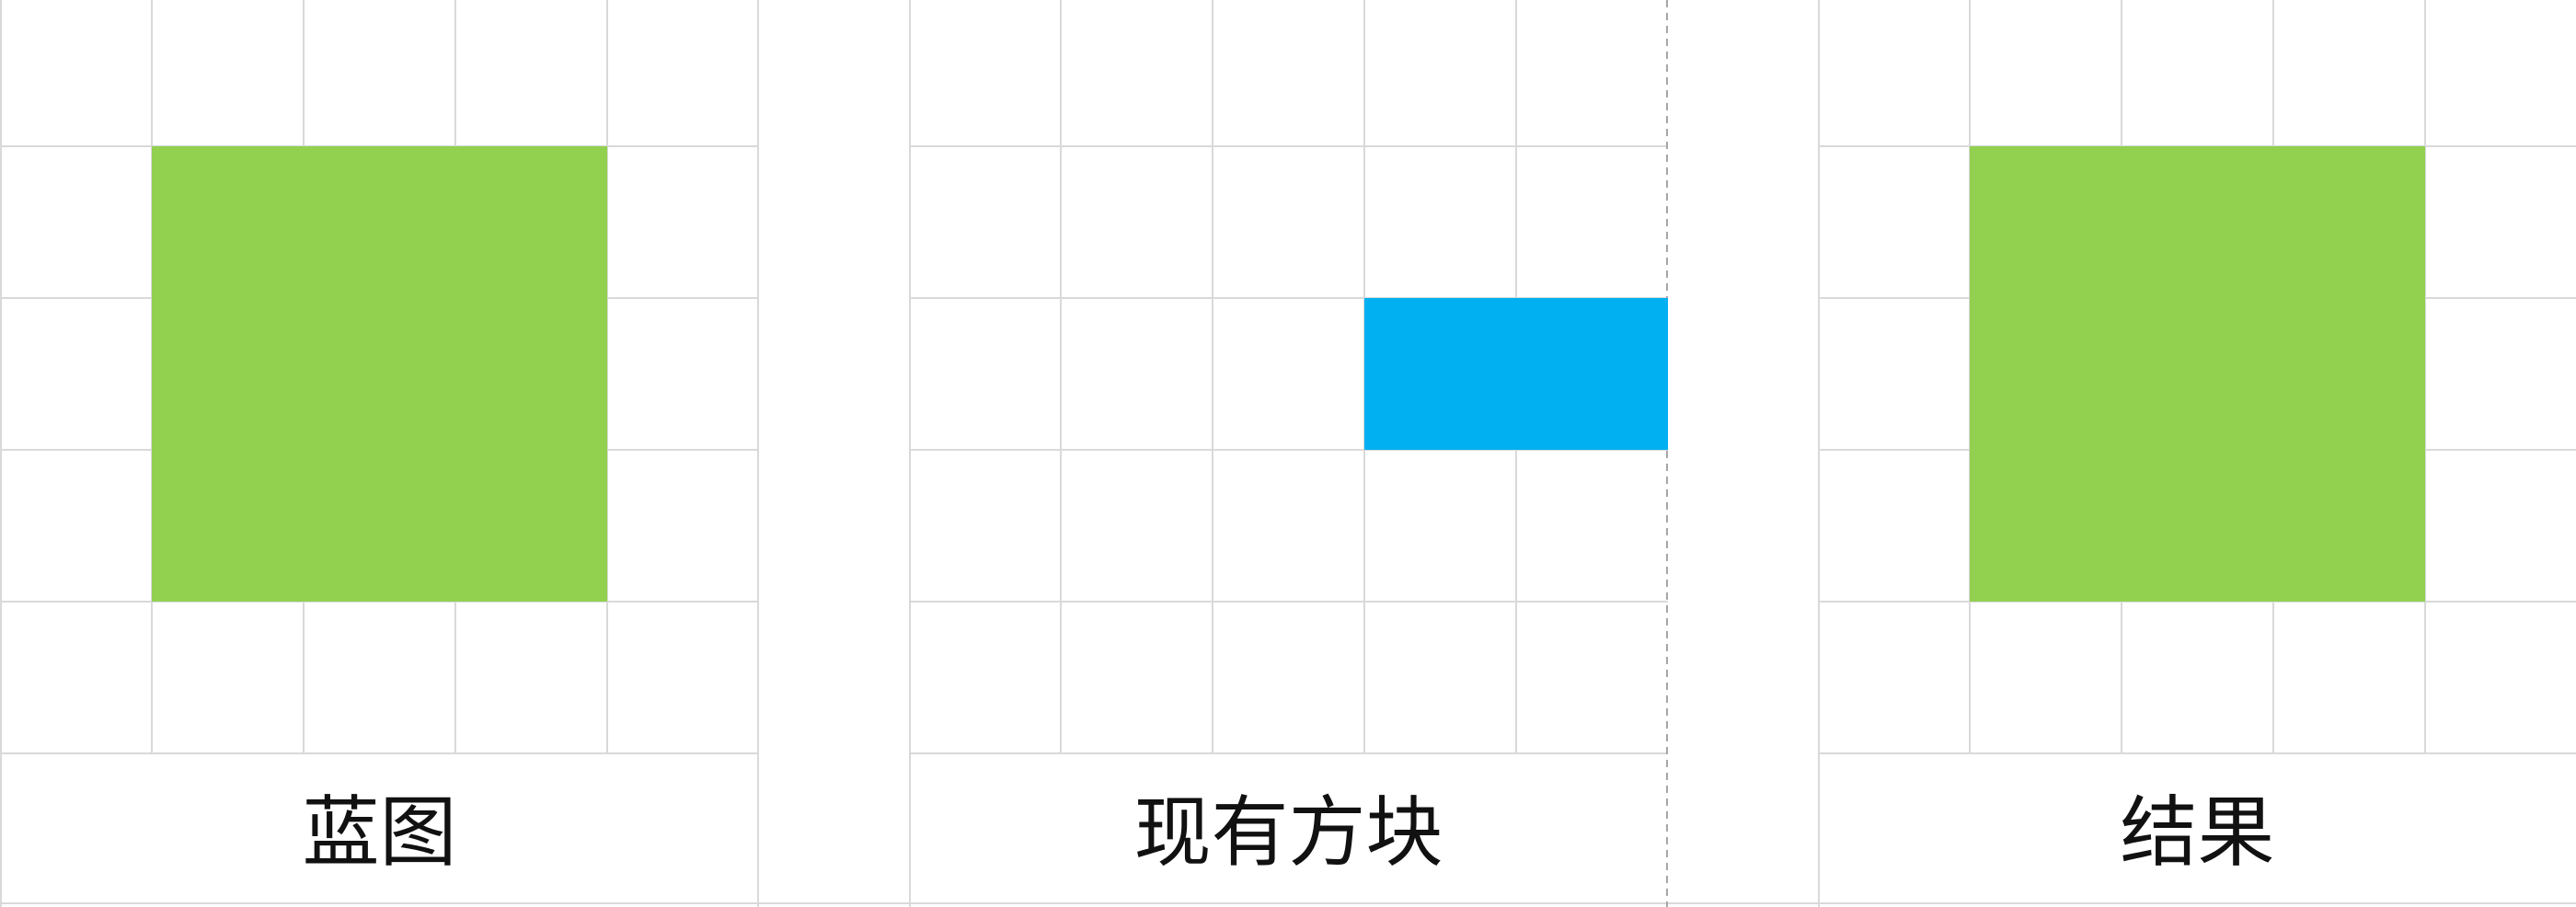  What do you see at coordinates (2197, 832) in the screenshot?
I see `result-label: 结果` at bounding box center [2197, 832].